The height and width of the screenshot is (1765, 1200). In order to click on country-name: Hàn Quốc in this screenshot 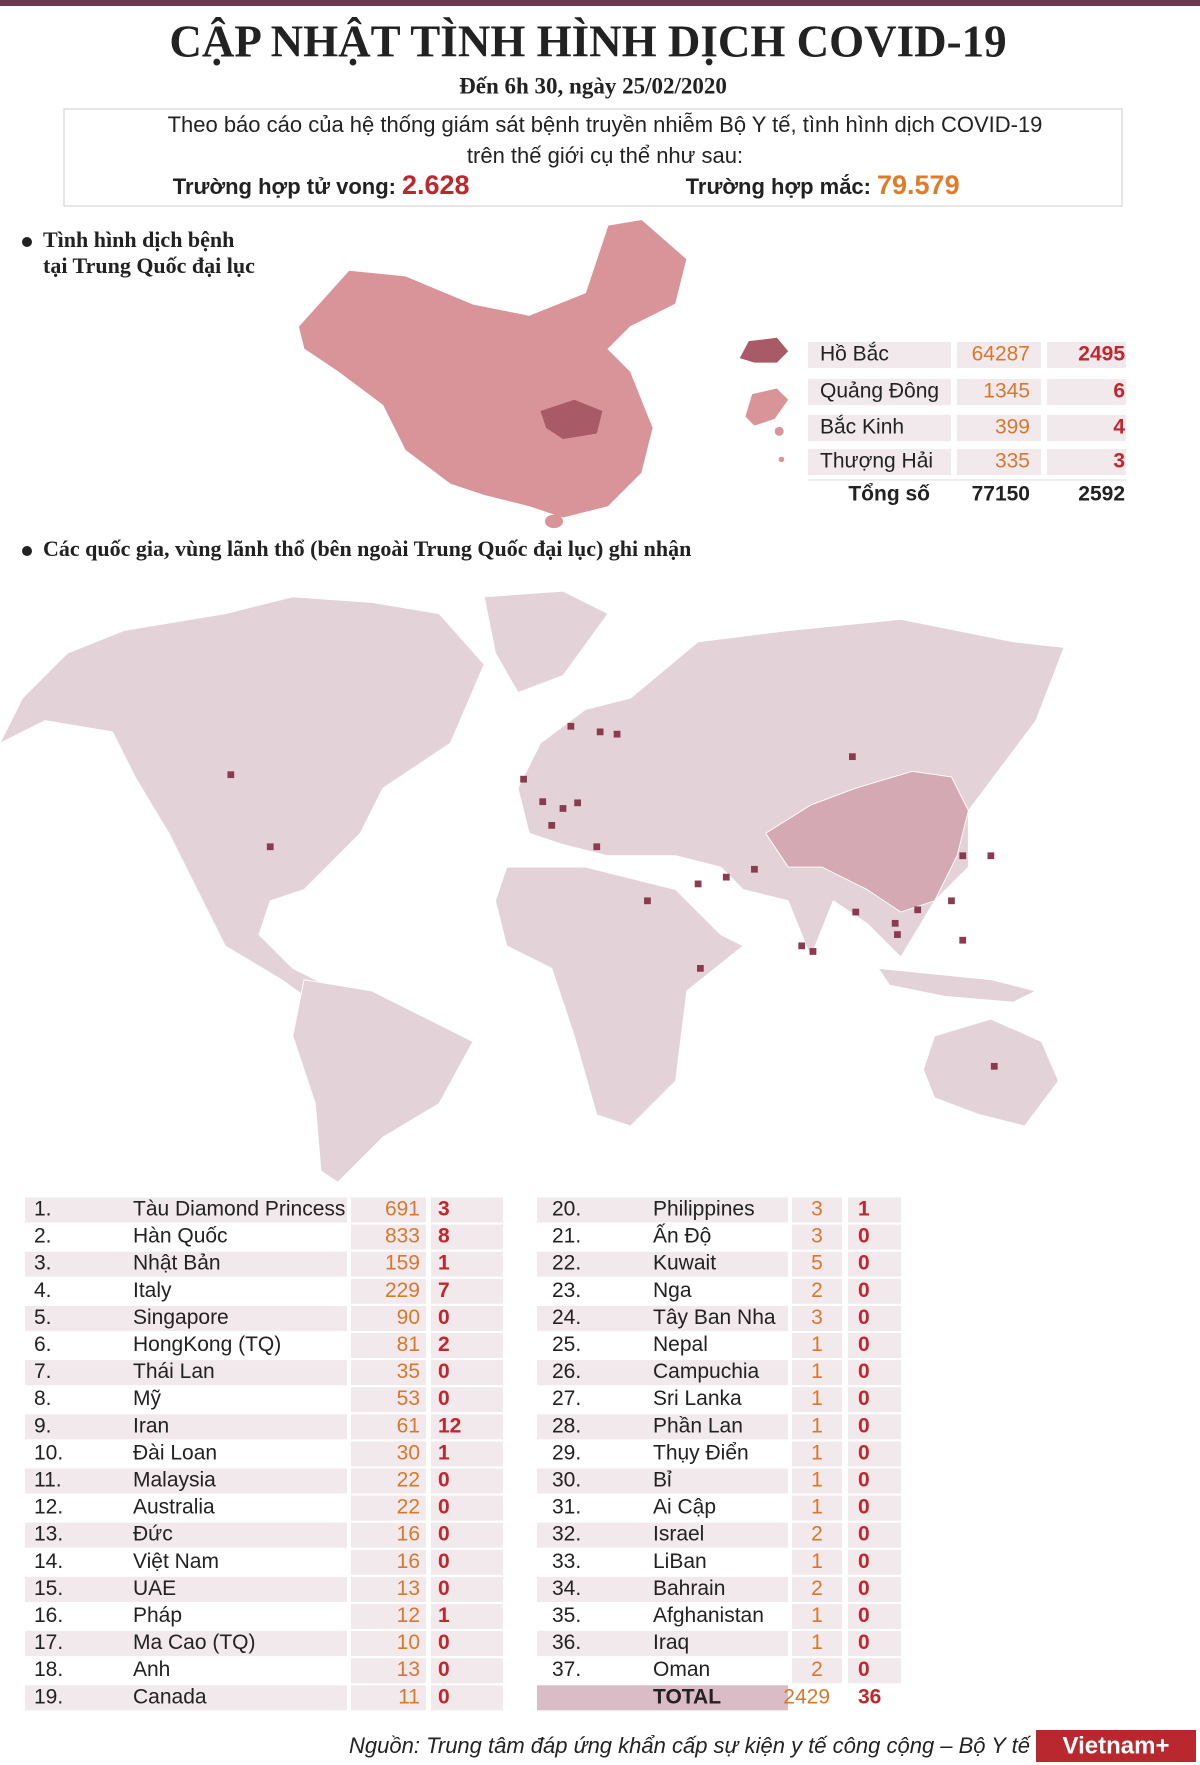, I will do `click(180, 1236)`.